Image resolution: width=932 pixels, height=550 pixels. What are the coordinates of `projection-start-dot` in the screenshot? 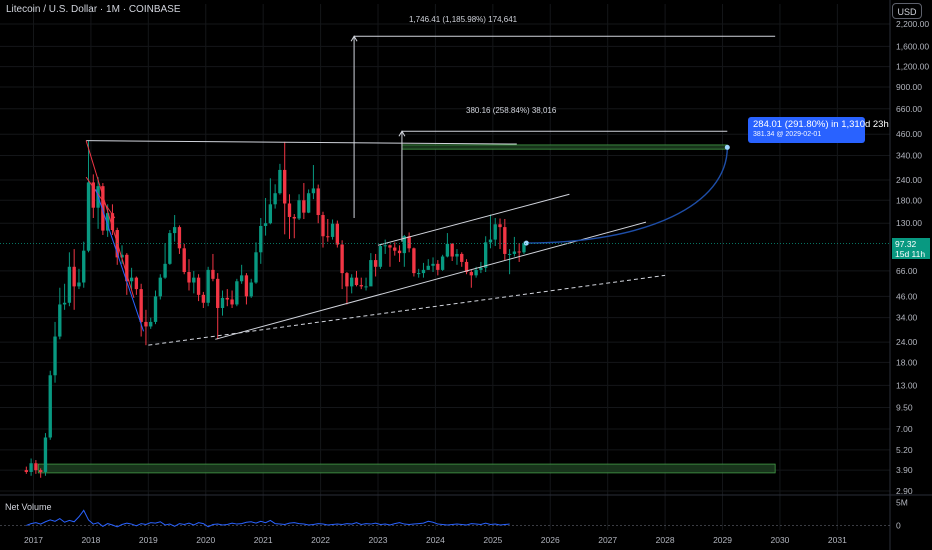 It's located at (526, 243).